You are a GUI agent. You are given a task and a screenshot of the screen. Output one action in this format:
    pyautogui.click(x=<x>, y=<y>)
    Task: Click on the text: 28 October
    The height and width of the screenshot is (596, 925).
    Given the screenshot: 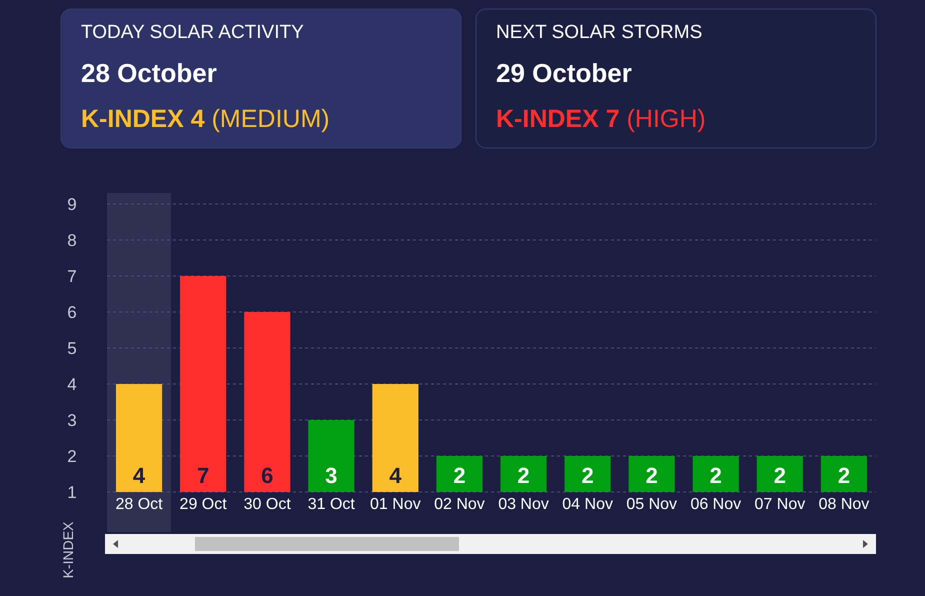 What is the action you would take?
    pyautogui.click(x=149, y=73)
    